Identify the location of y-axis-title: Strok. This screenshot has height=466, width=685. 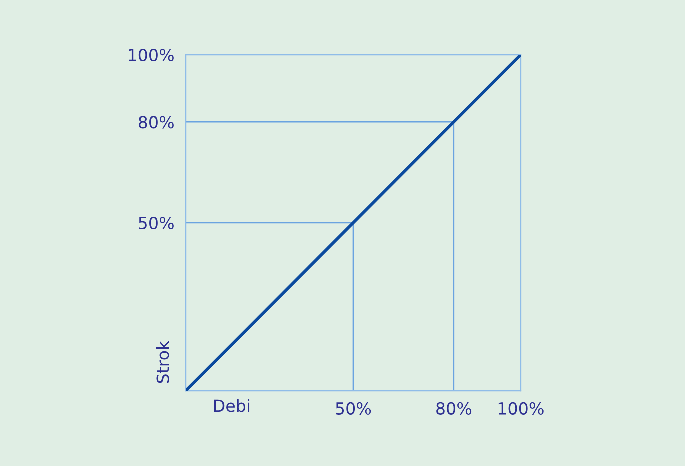
(163, 362).